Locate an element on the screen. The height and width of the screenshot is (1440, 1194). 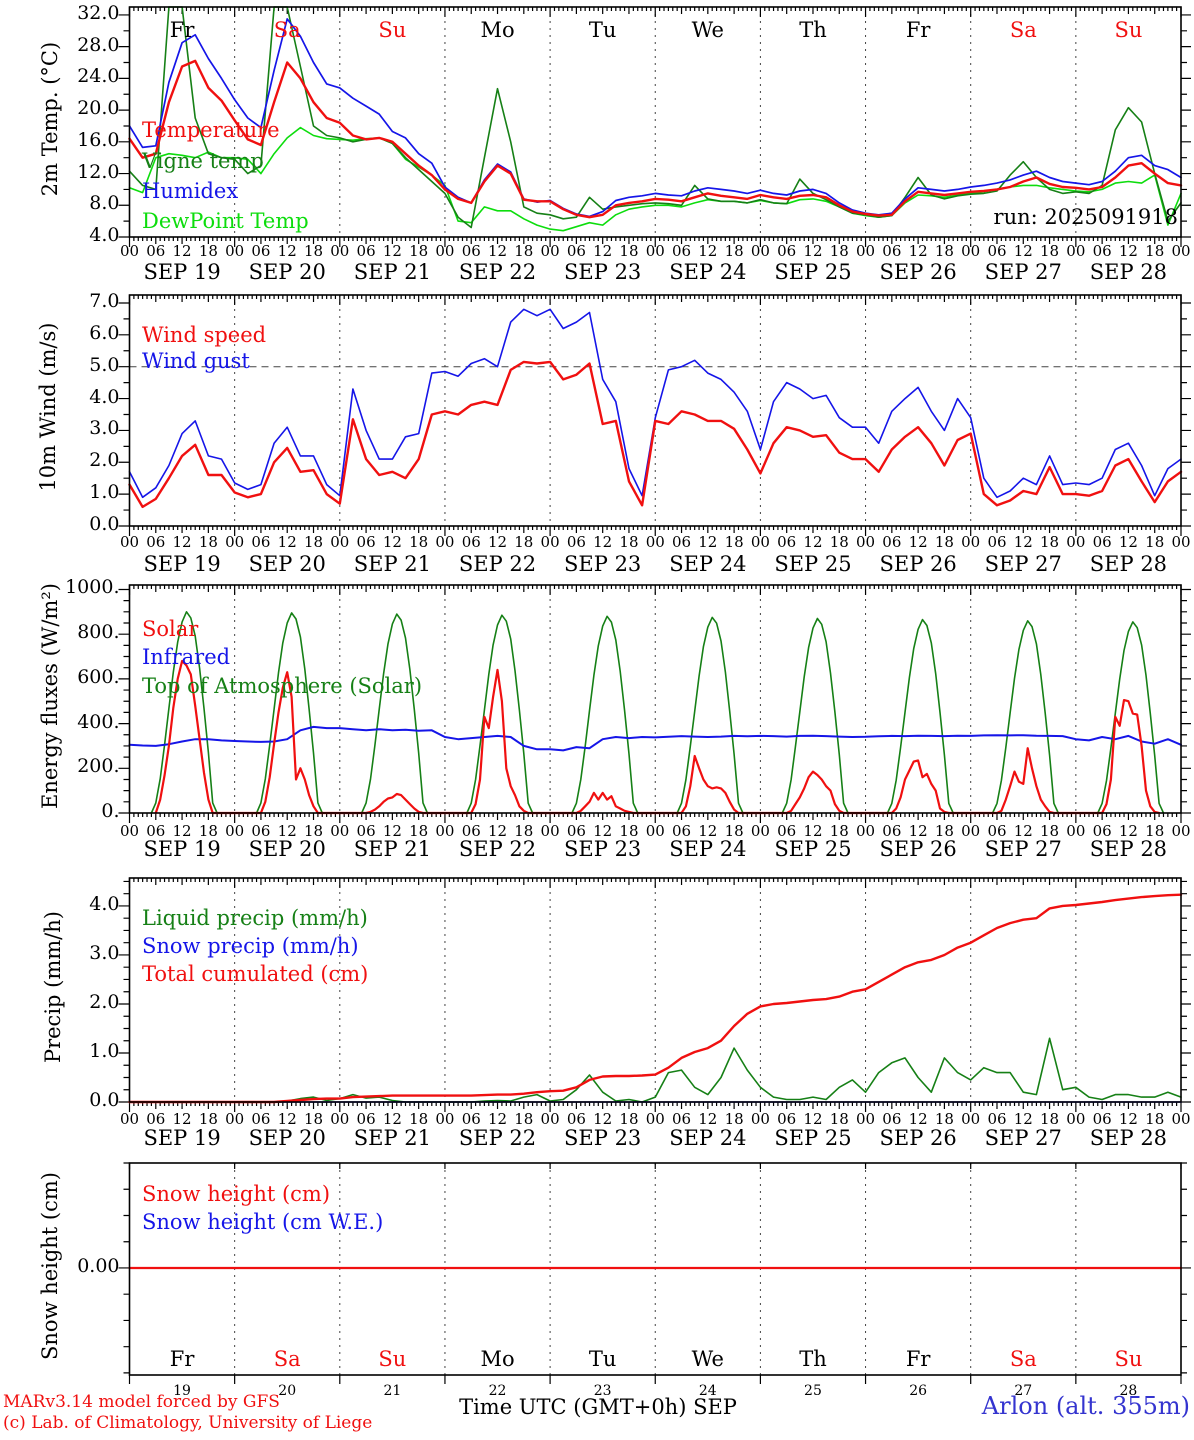
x-date-label: SEP 26 is located at coordinates (918, 849).